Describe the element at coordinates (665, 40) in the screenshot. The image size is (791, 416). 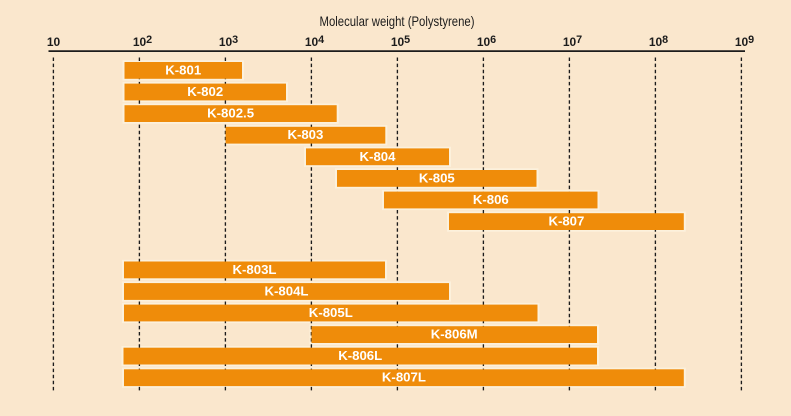
I see `svg-text: 8` at that location.